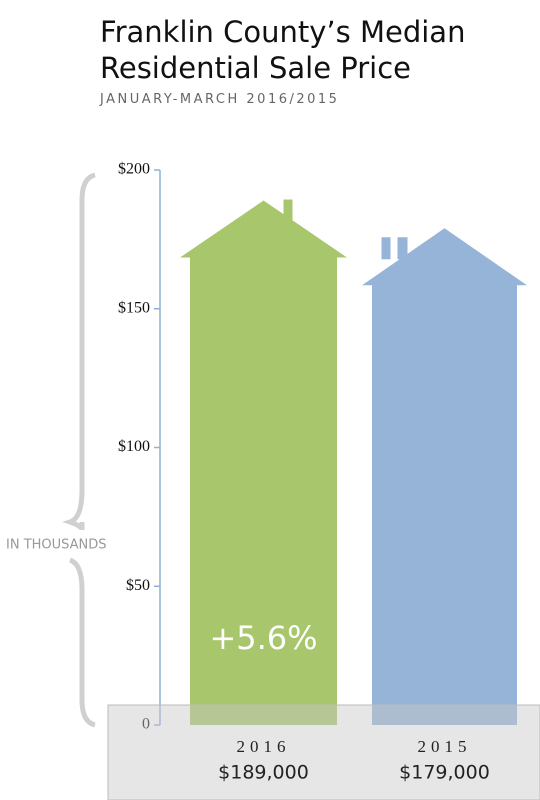 Image resolution: width=540 pixels, height=800 pixels. What do you see at coordinates (445, 746) in the screenshot?
I see `x-tick-label: 2015` at bounding box center [445, 746].